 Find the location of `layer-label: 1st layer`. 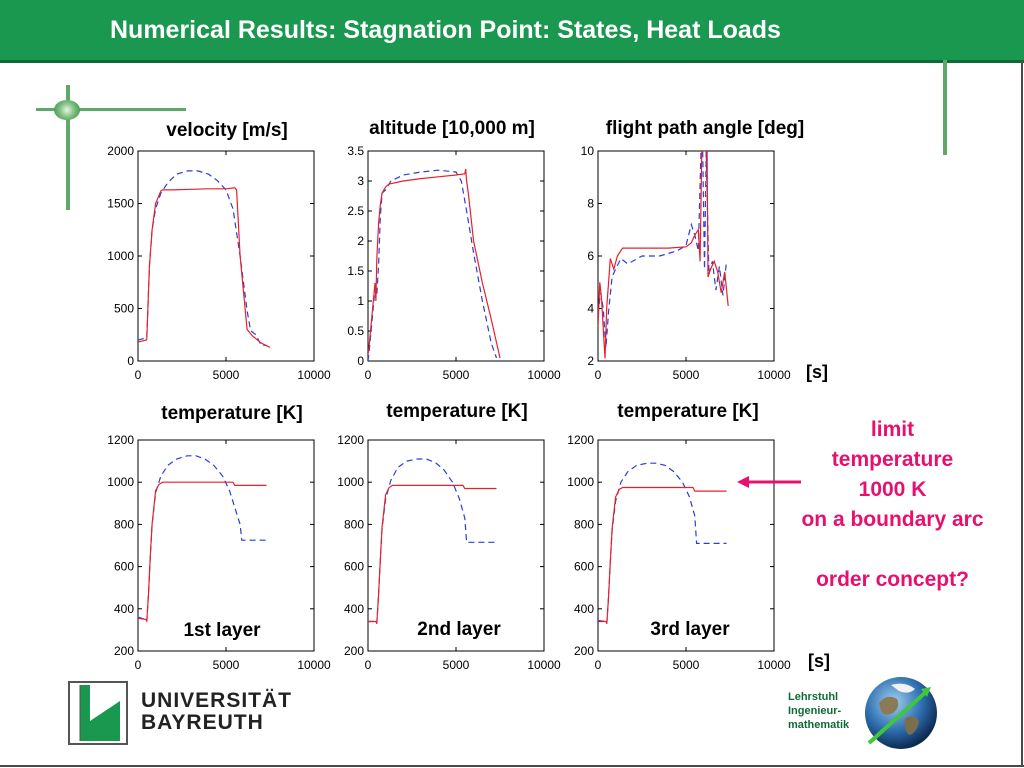

layer-label: 1st layer is located at coordinates (222, 630).